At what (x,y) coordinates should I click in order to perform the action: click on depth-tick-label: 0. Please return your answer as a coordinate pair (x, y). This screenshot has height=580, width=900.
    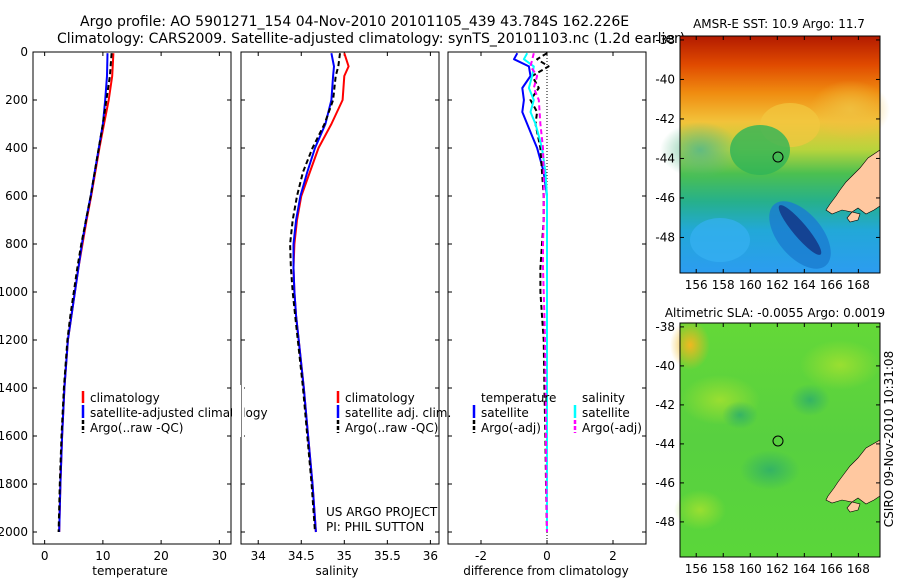
    Looking at the image, I should click on (24, 52).